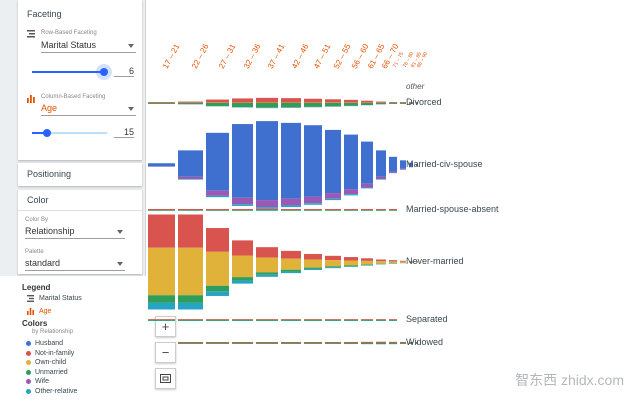  Describe the element at coordinates (88, 109) in the screenshot. I see `column-facet-select: Age` at that location.